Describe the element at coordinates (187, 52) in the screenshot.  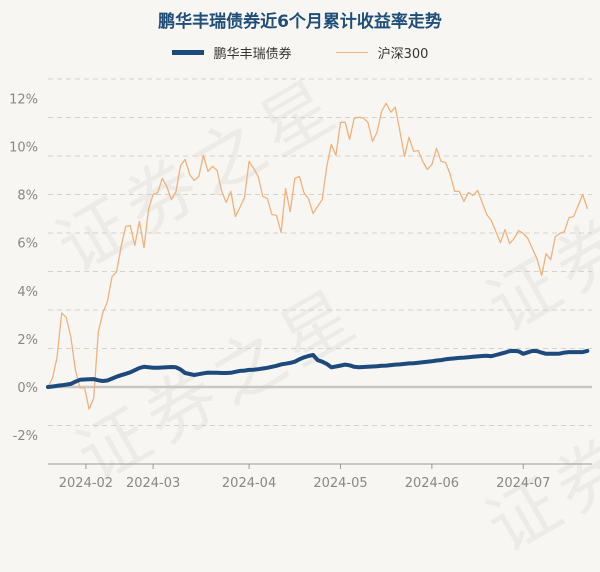
I see `legend-swatch-fund` at that location.